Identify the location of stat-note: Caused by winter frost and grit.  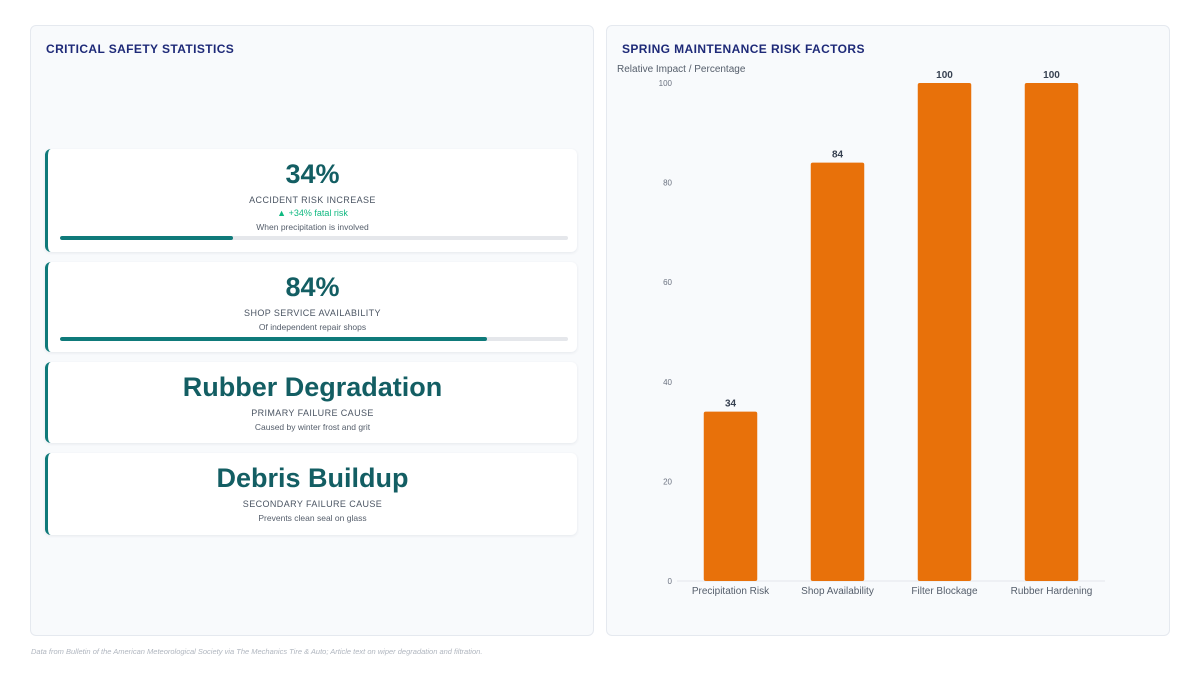
(312, 427).